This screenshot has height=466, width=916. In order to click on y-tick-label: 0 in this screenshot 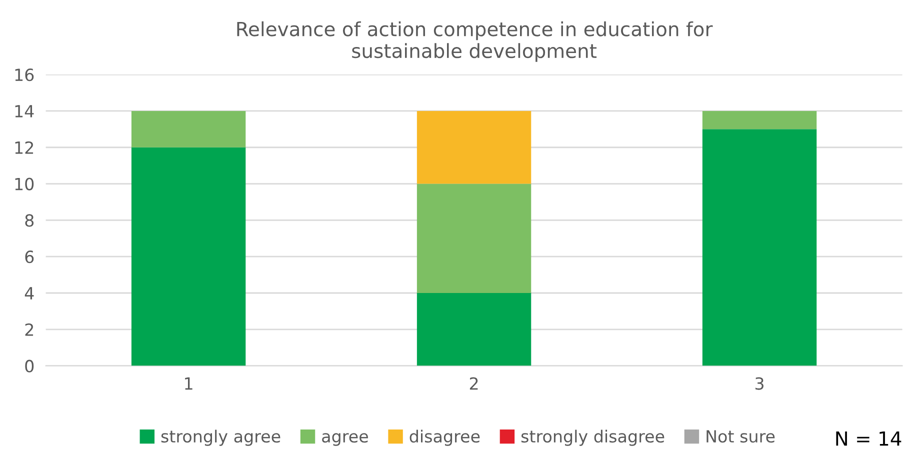, I will do `click(29, 366)`.